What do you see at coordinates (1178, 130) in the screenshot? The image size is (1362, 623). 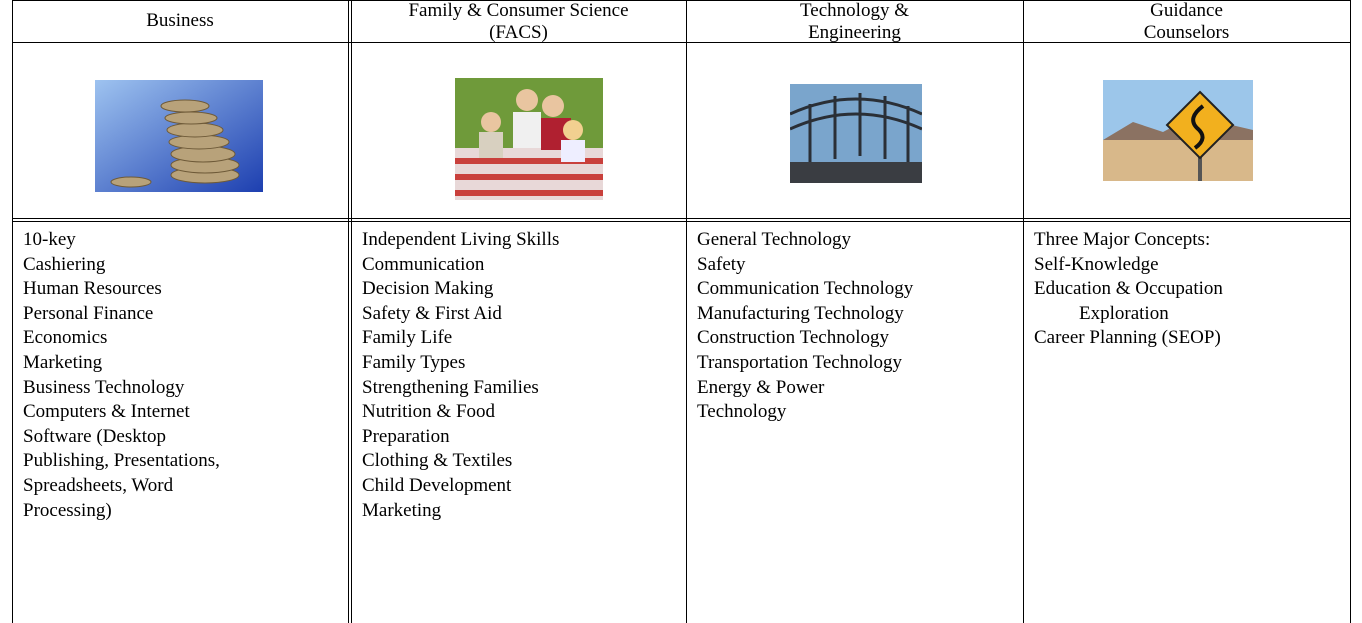 I see `road-sign-image` at bounding box center [1178, 130].